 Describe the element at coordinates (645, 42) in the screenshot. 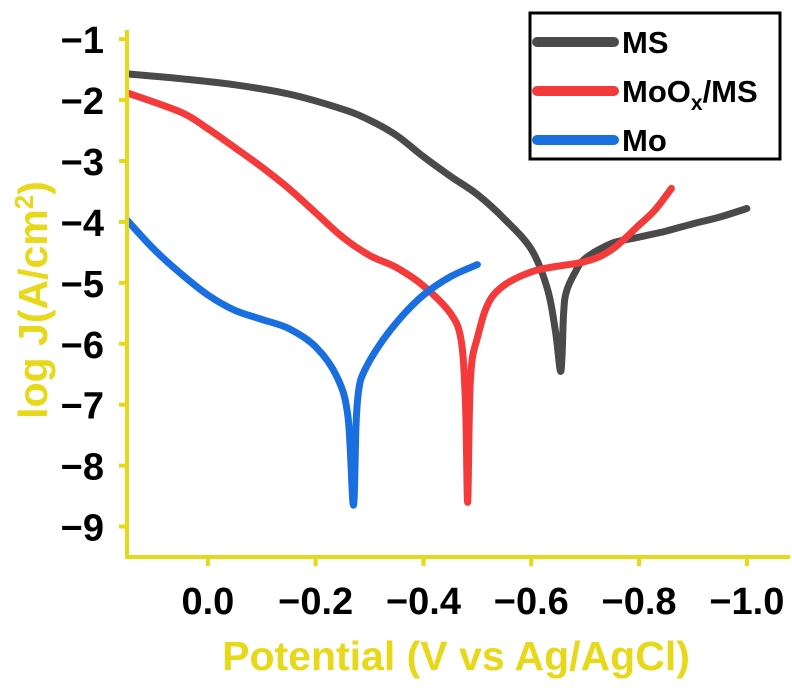

I see `legend-label: MS` at that location.